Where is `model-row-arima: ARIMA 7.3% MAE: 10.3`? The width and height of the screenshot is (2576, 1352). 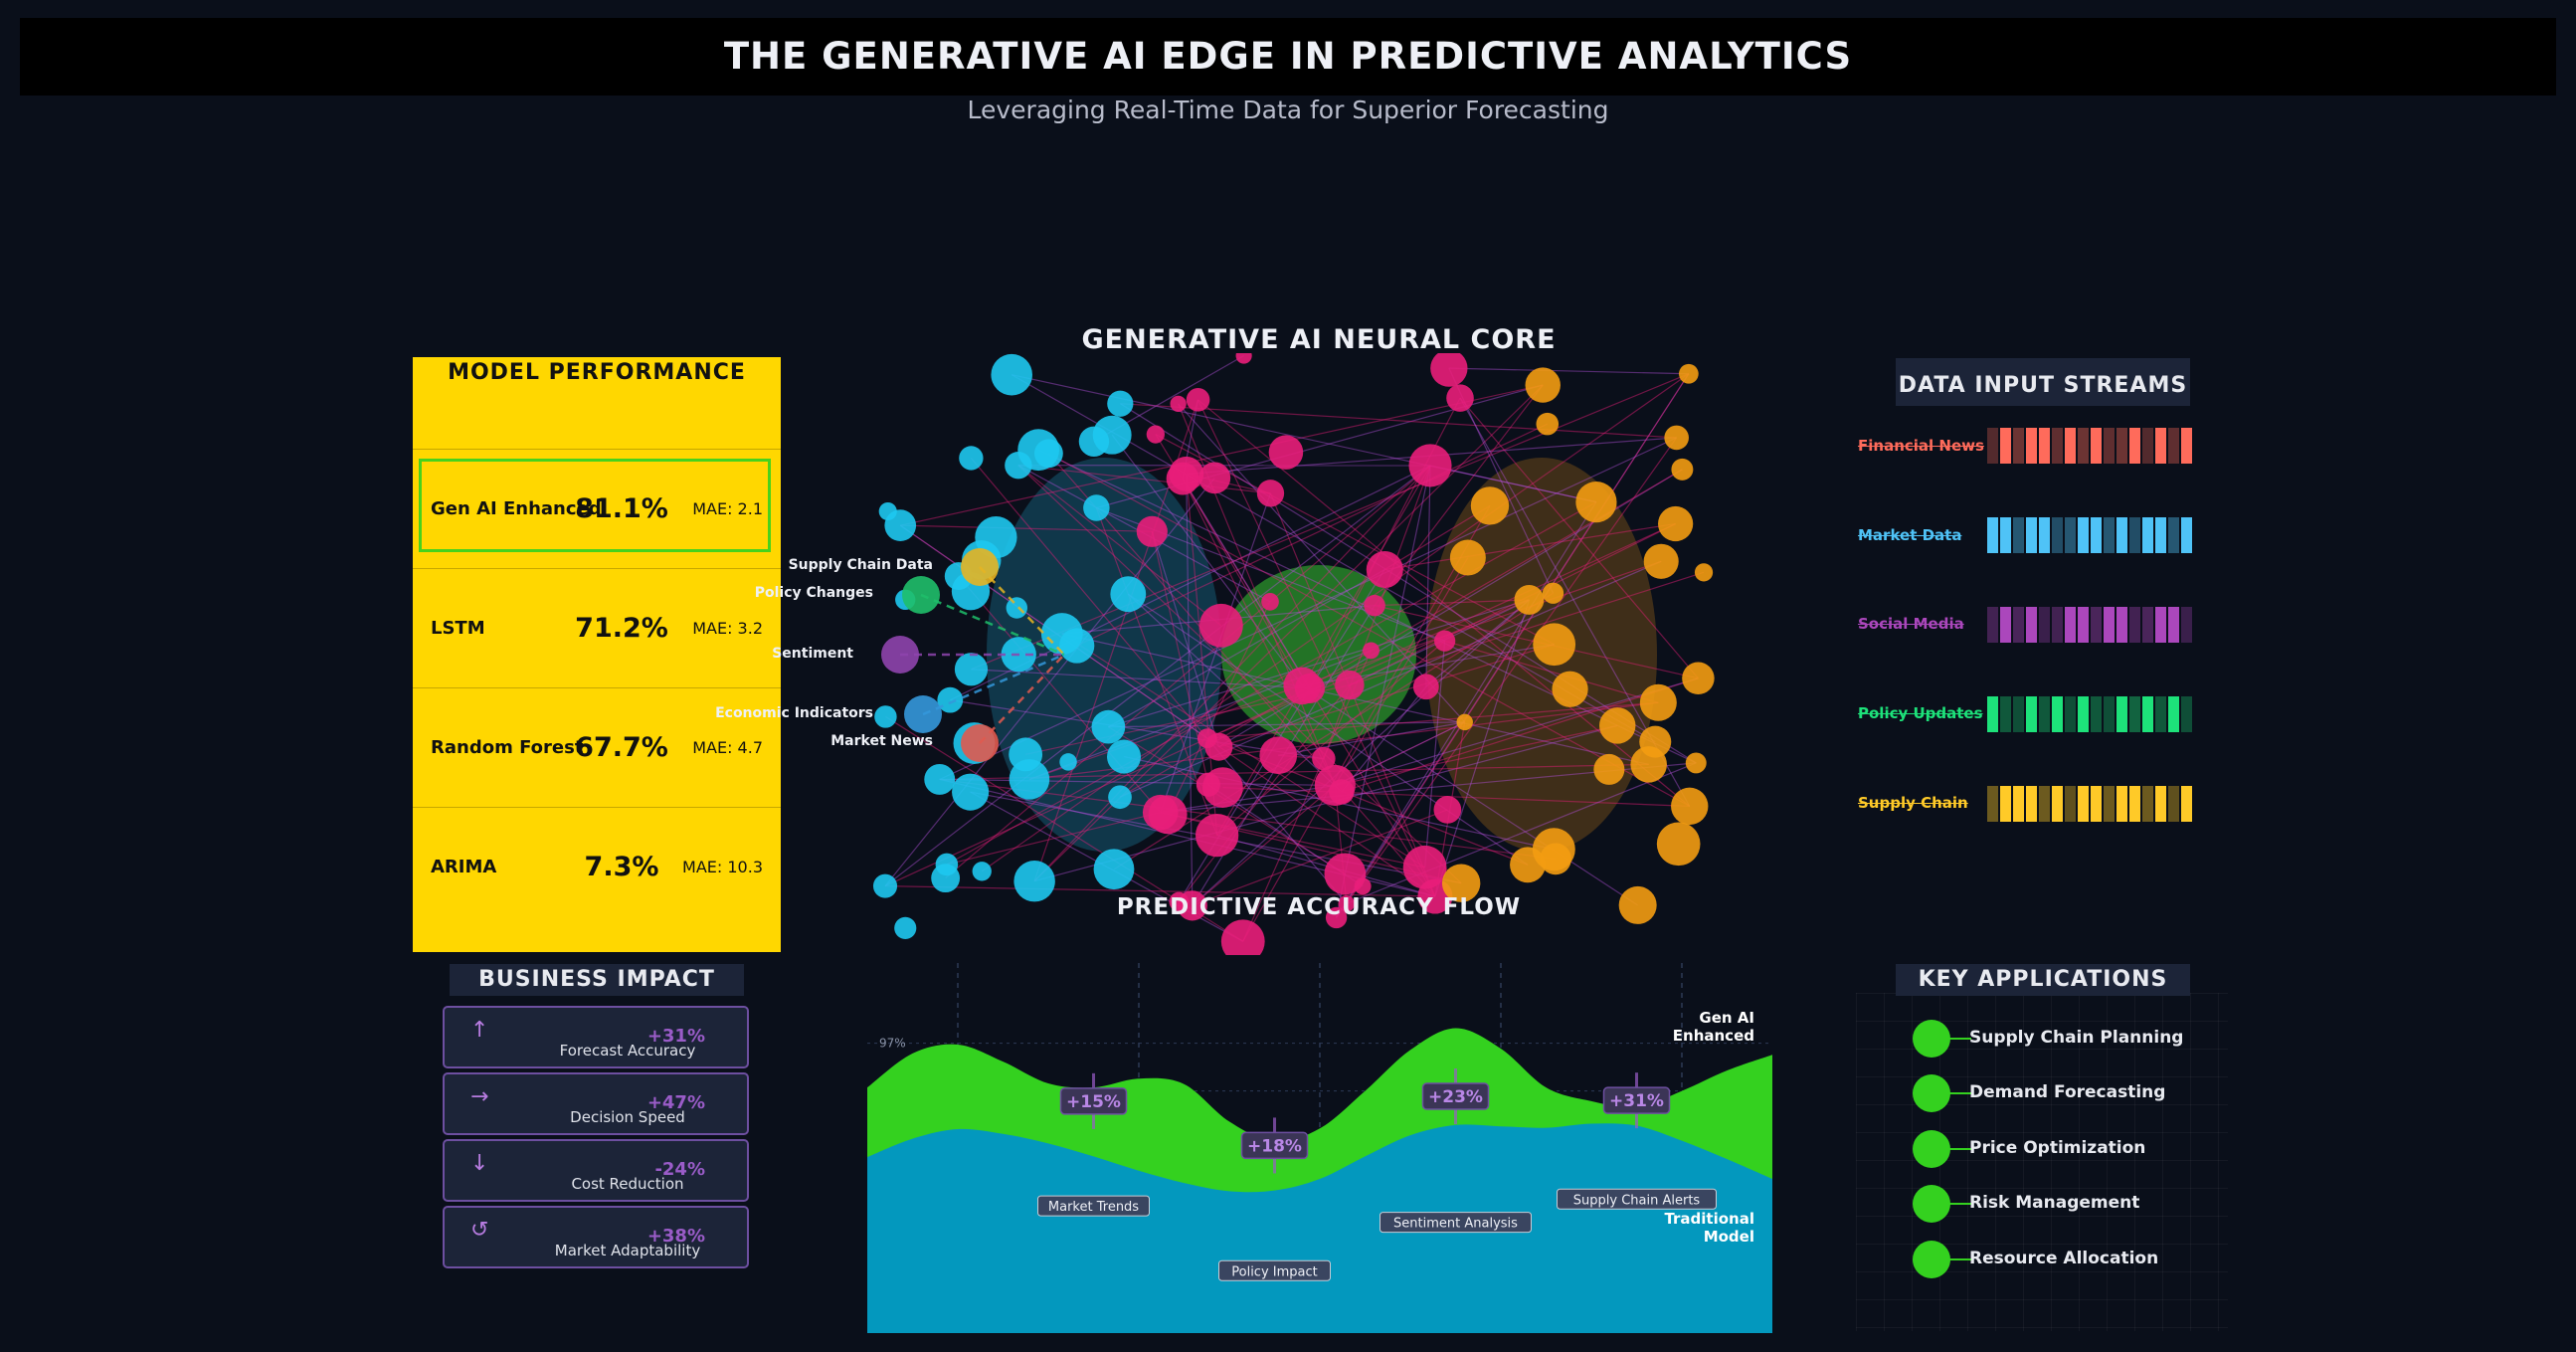 model-row-arima: ARIMA 7.3% MAE: 10.3 is located at coordinates (597, 867).